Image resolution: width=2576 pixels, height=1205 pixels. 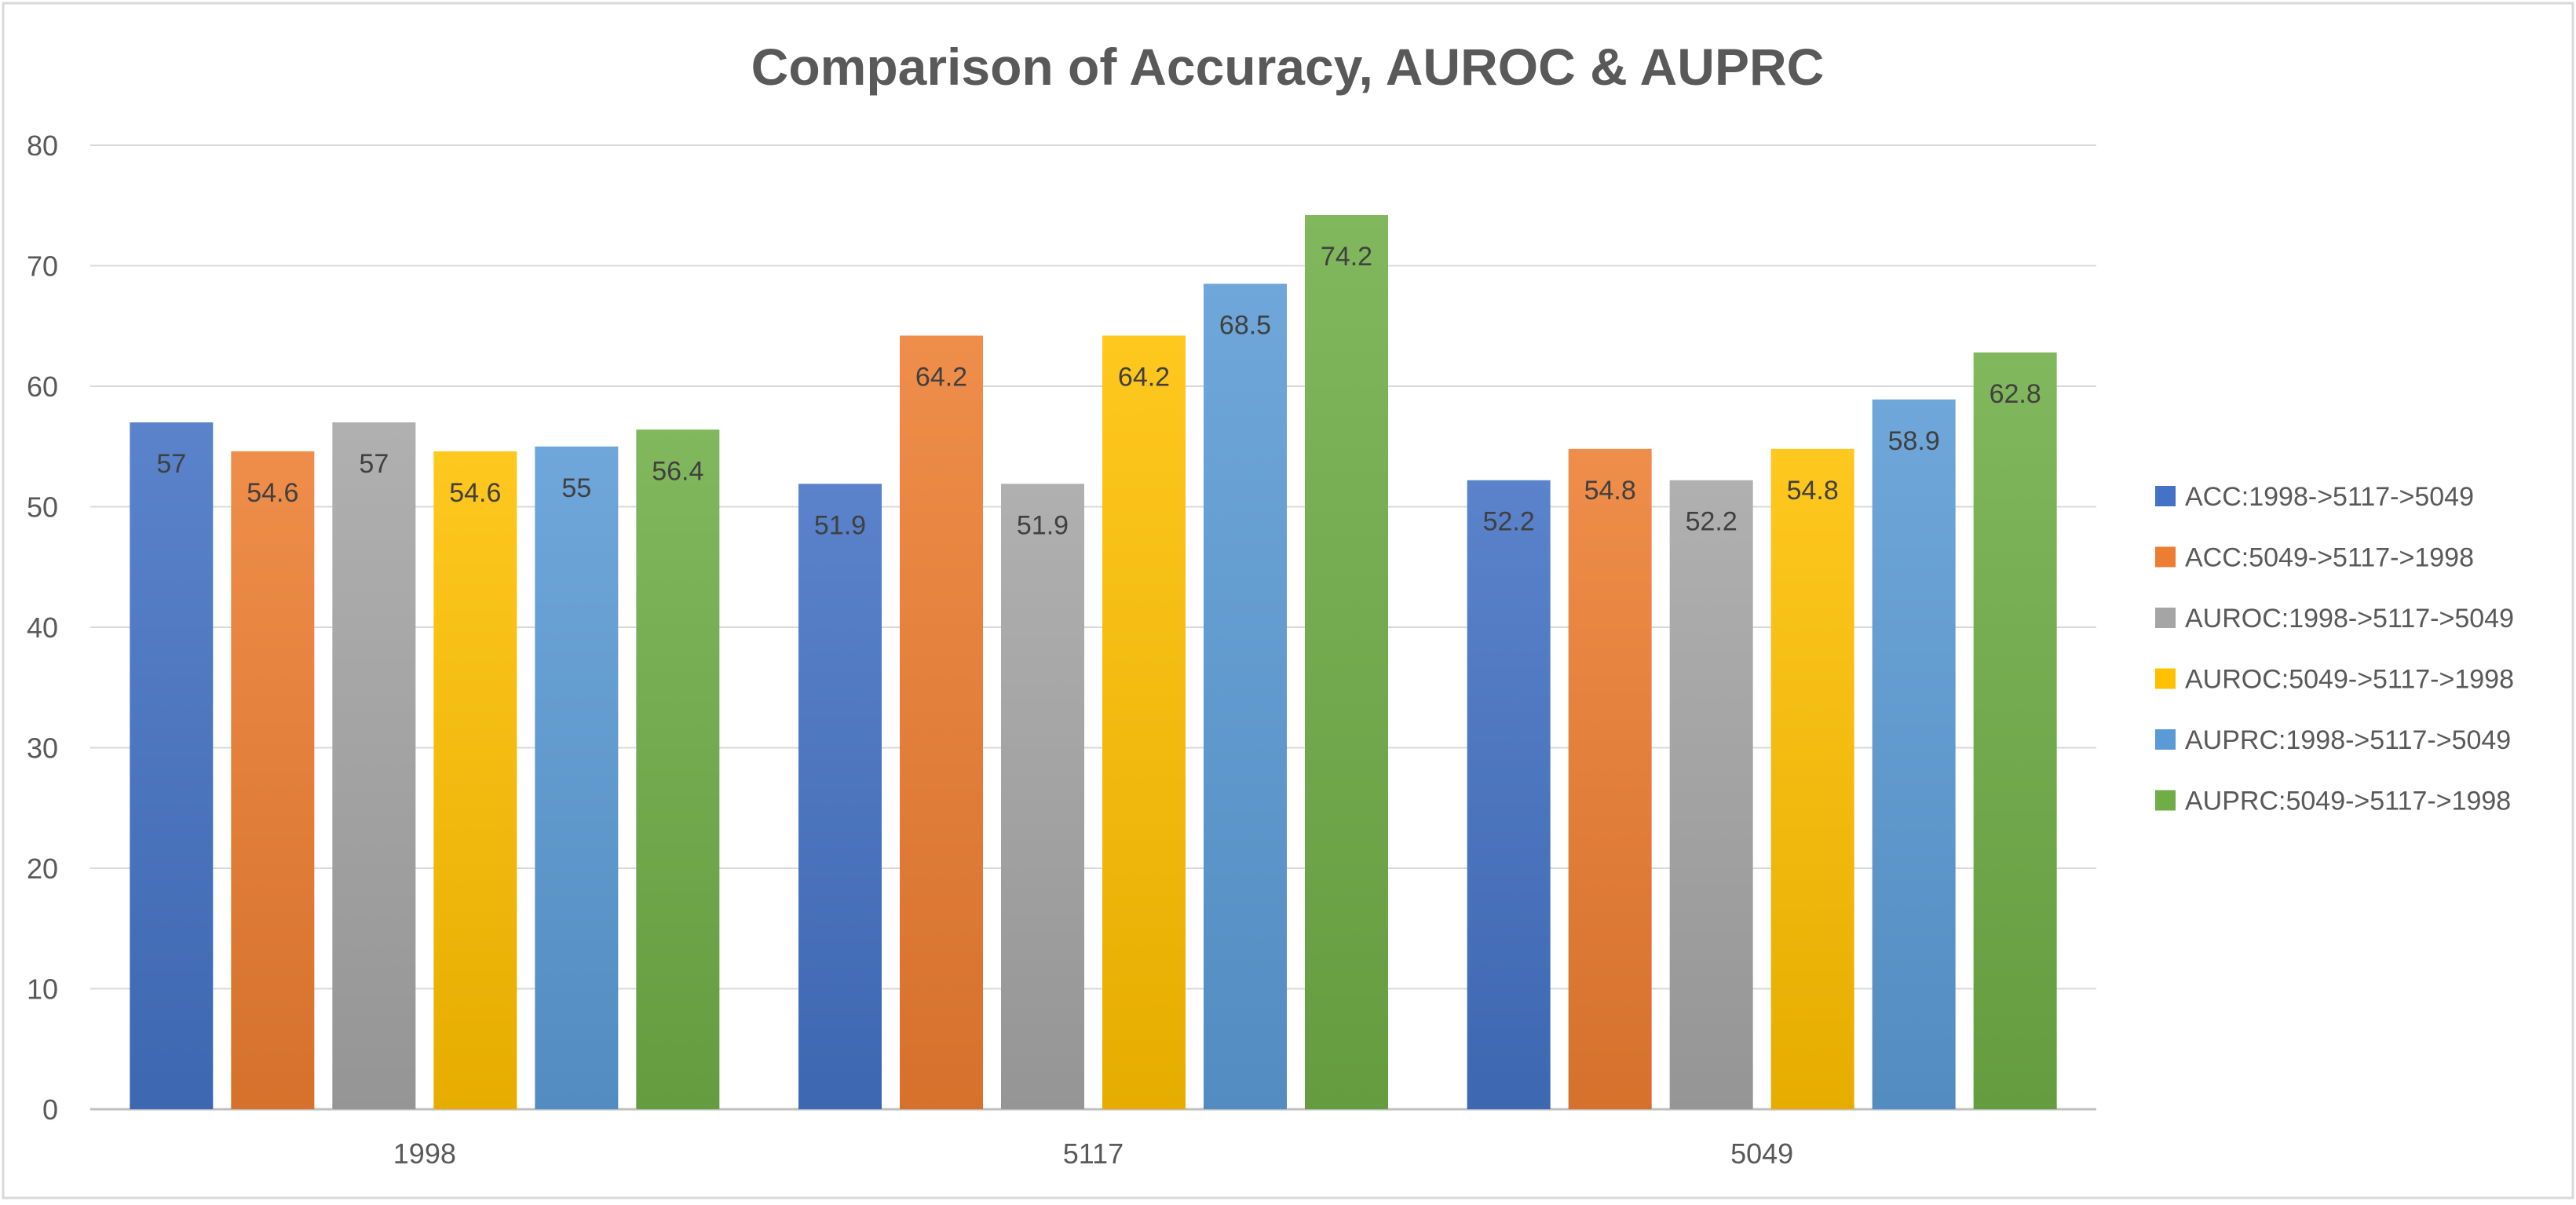 I want to click on y-tick-label: 40, so click(x=42, y=628).